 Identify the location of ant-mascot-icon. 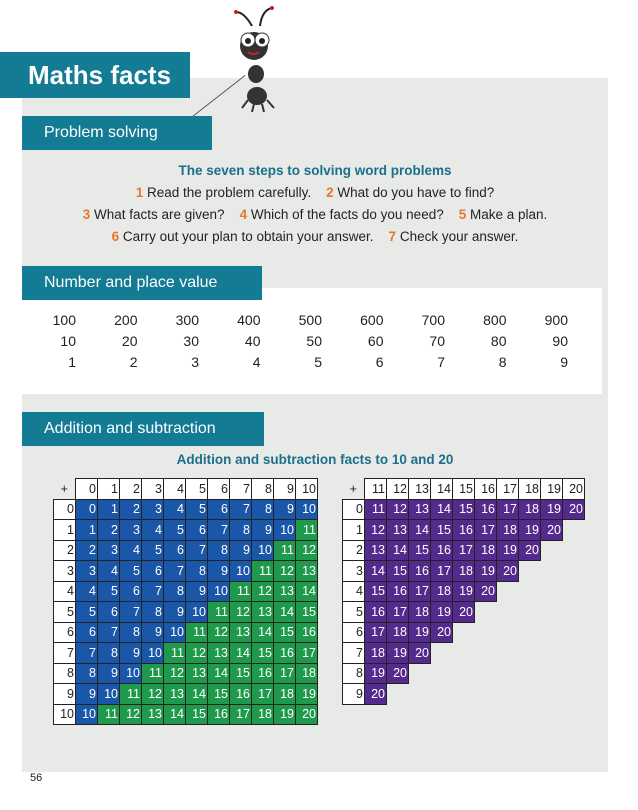
(254, 59).